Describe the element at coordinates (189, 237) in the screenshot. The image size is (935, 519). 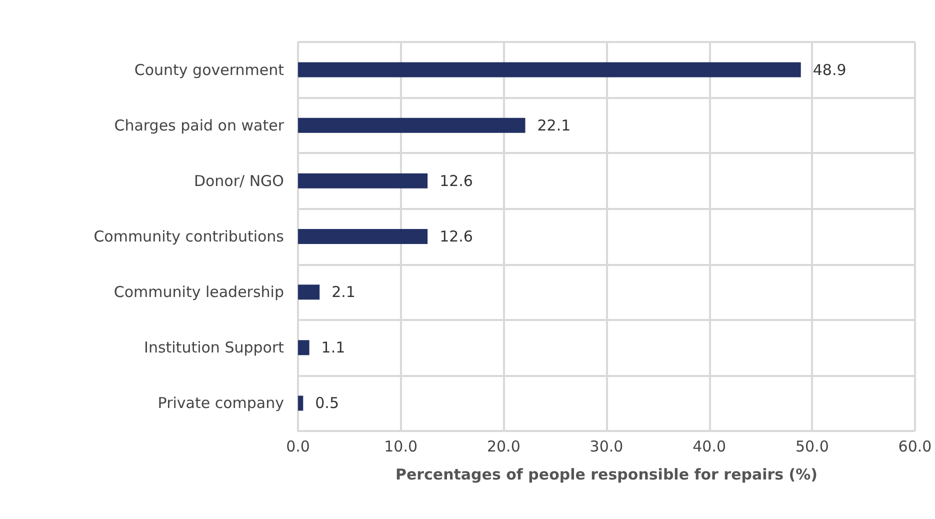
I see `y-tick-label: Community contributions` at that location.